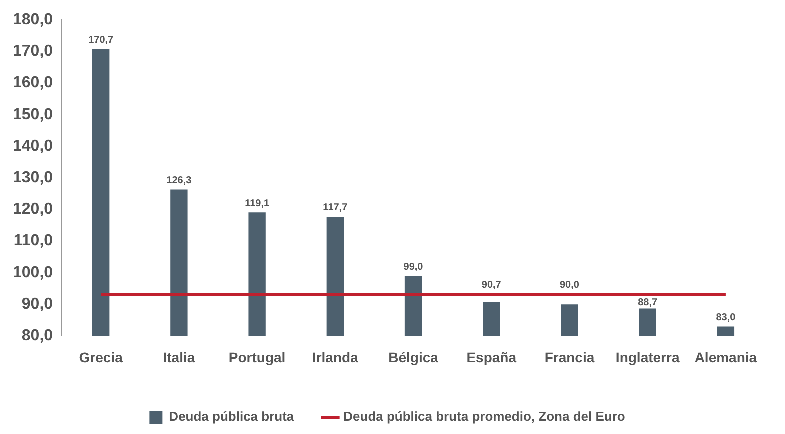 Image resolution: width=785 pixels, height=434 pixels. Describe the element at coordinates (33, 83) in the screenshot. I see `y-tick-label: 160,0` at that location.